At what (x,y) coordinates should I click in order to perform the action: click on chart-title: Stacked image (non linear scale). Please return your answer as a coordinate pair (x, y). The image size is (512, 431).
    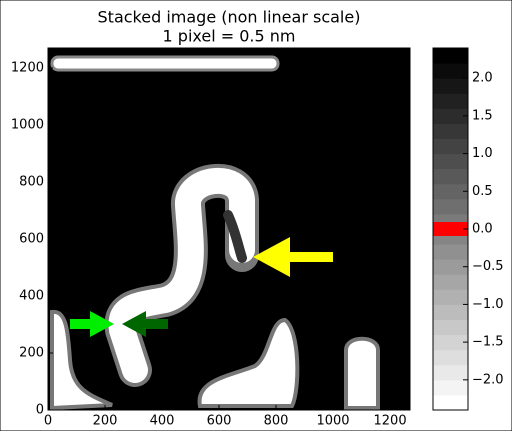
    Looking at the image, I should click on (229, 17).